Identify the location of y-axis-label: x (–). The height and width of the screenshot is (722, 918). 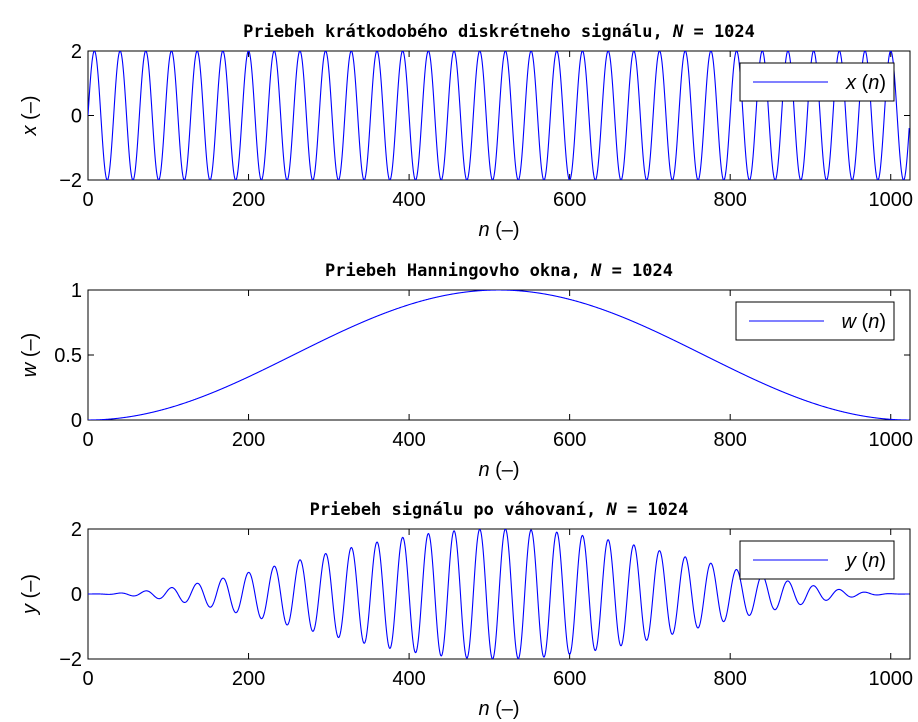
(30, 116).